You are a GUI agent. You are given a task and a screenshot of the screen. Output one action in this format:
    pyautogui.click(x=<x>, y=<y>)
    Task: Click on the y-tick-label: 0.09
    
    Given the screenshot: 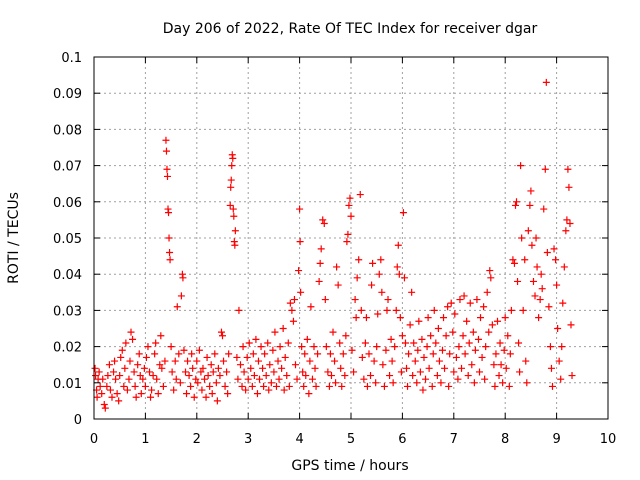 What is the action you would take?
    pyautogui.click(x=67, y=94)
    